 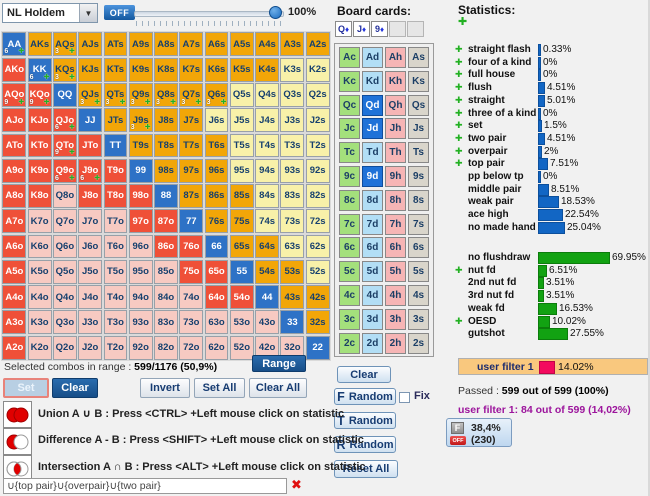 I want to click on hand-cell-95s: 95s, so click(x=241, y=170).